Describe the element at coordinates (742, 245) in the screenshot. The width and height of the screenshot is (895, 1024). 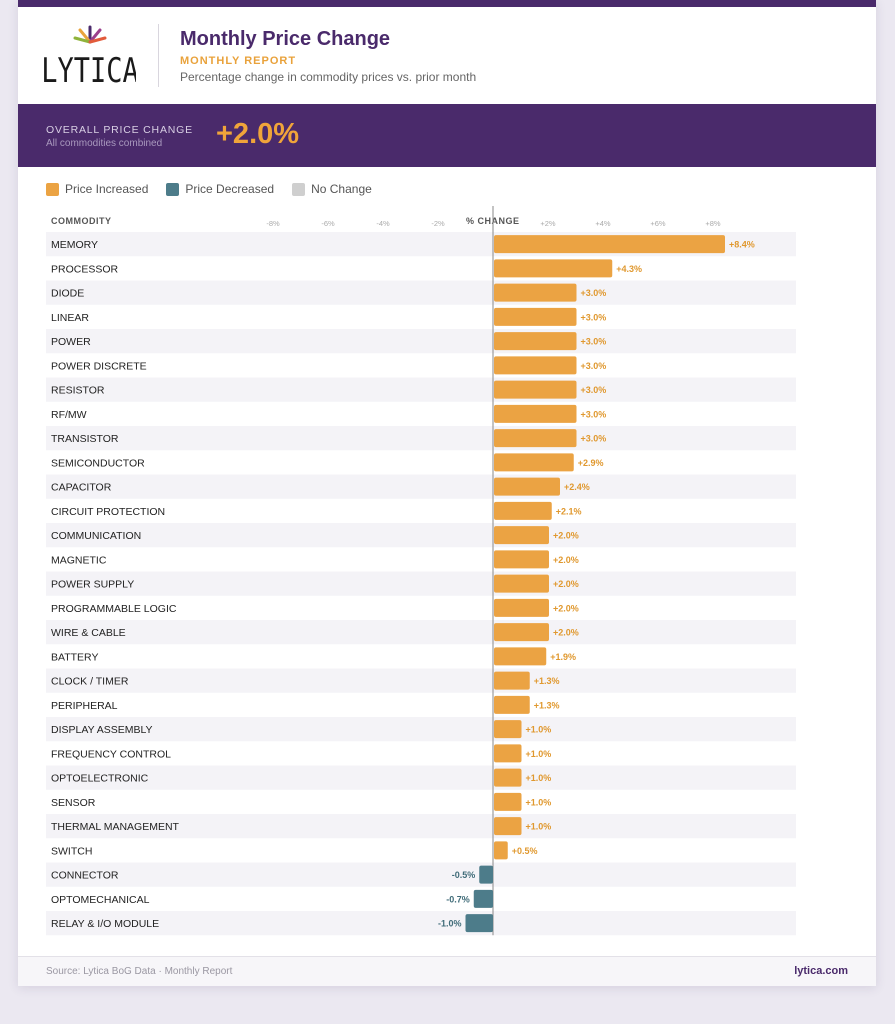
I see `bar-value-label: +8.4%` at that location.